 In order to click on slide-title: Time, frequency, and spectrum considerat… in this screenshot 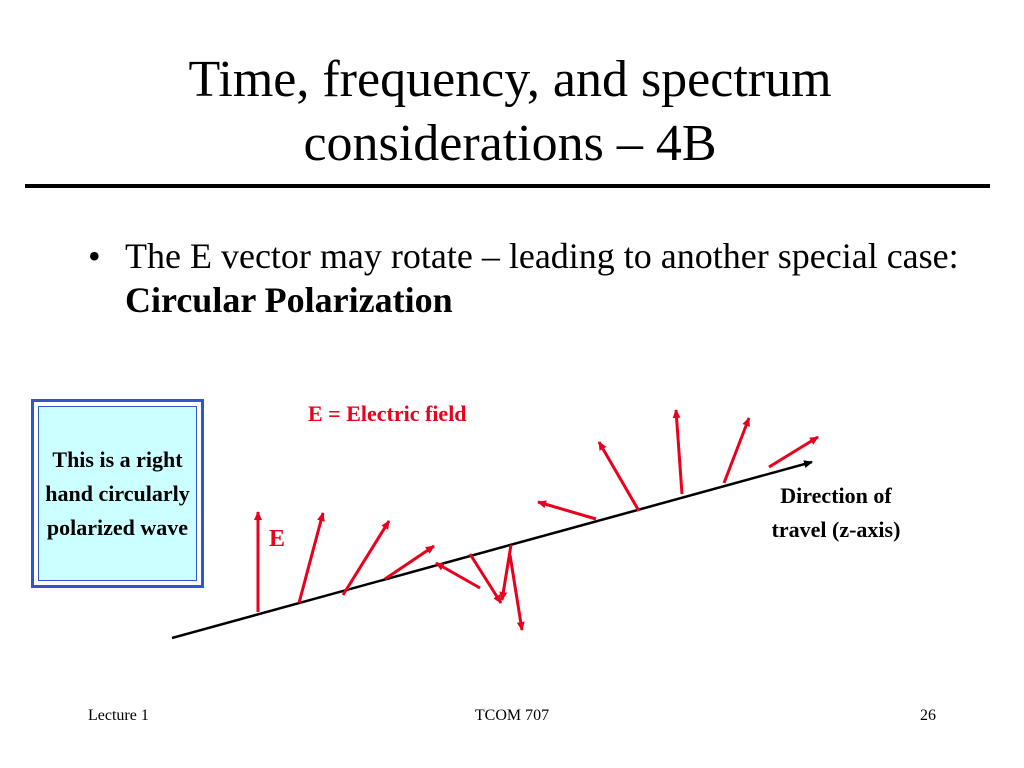, I will do `click(510, 111)`.